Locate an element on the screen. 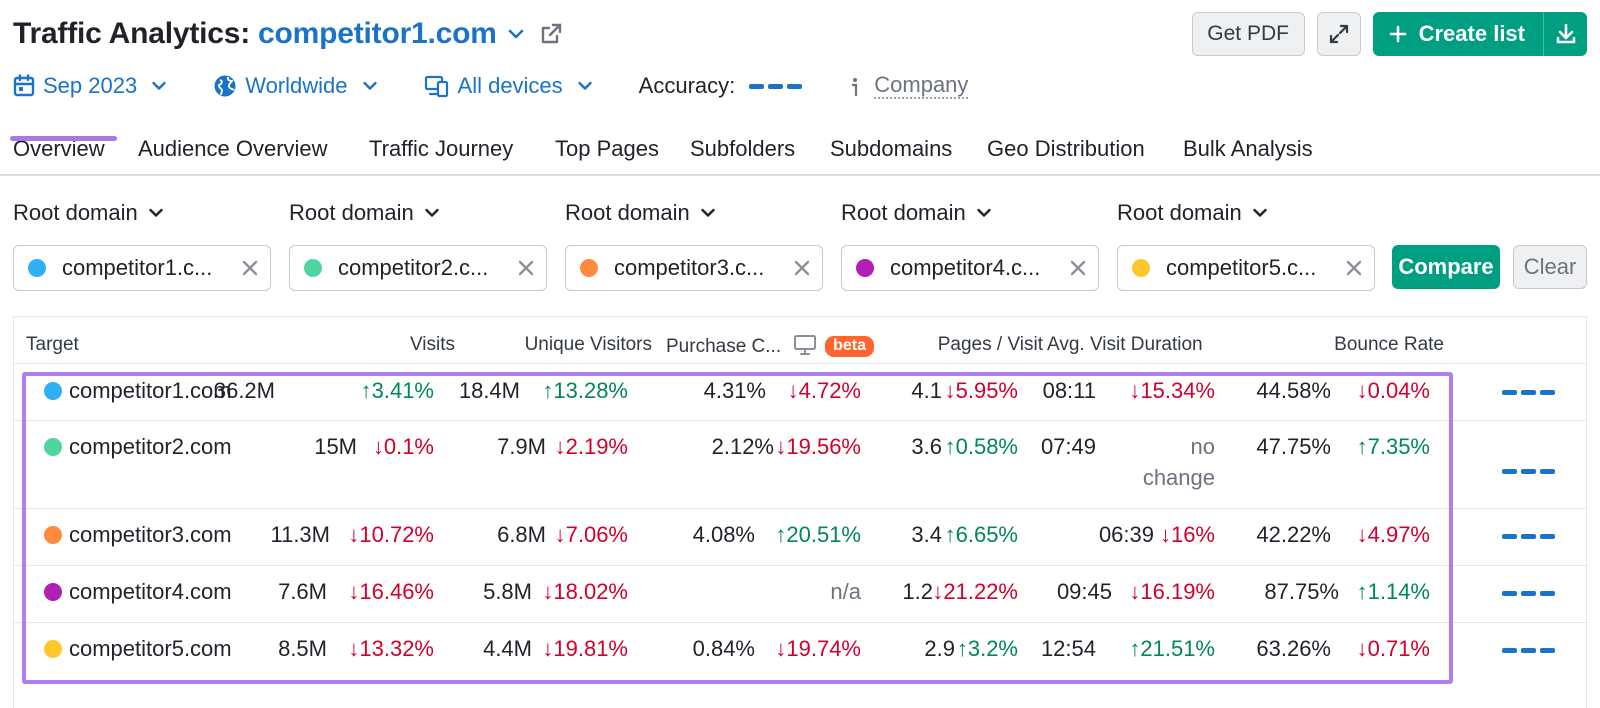  target-cell: competitor5.com is located at coordinates (138, 649).